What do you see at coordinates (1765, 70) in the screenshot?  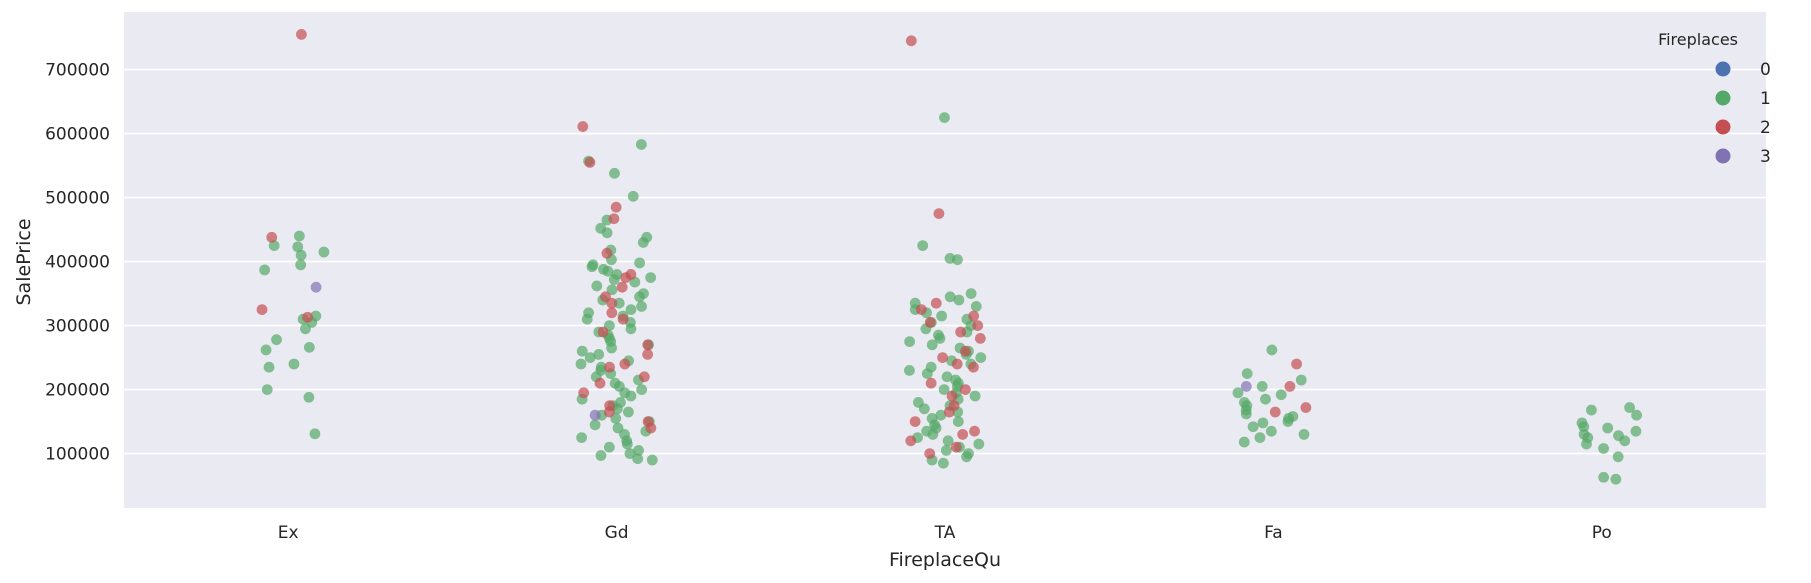 I see `legend-label: 0` at bounding box center [1765, 70].